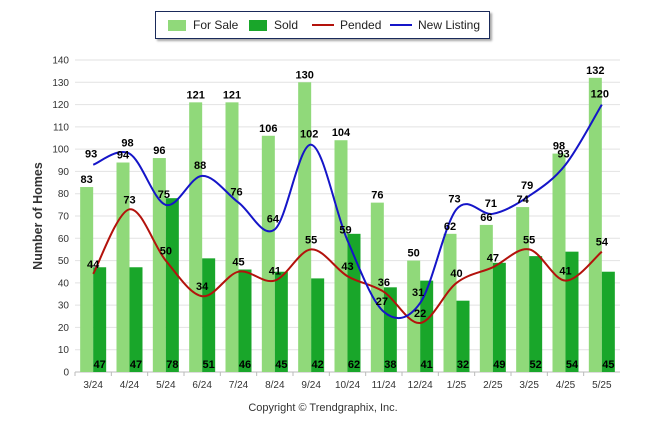  I want to click on data-label-for-sale: 121, so click(195, 95).